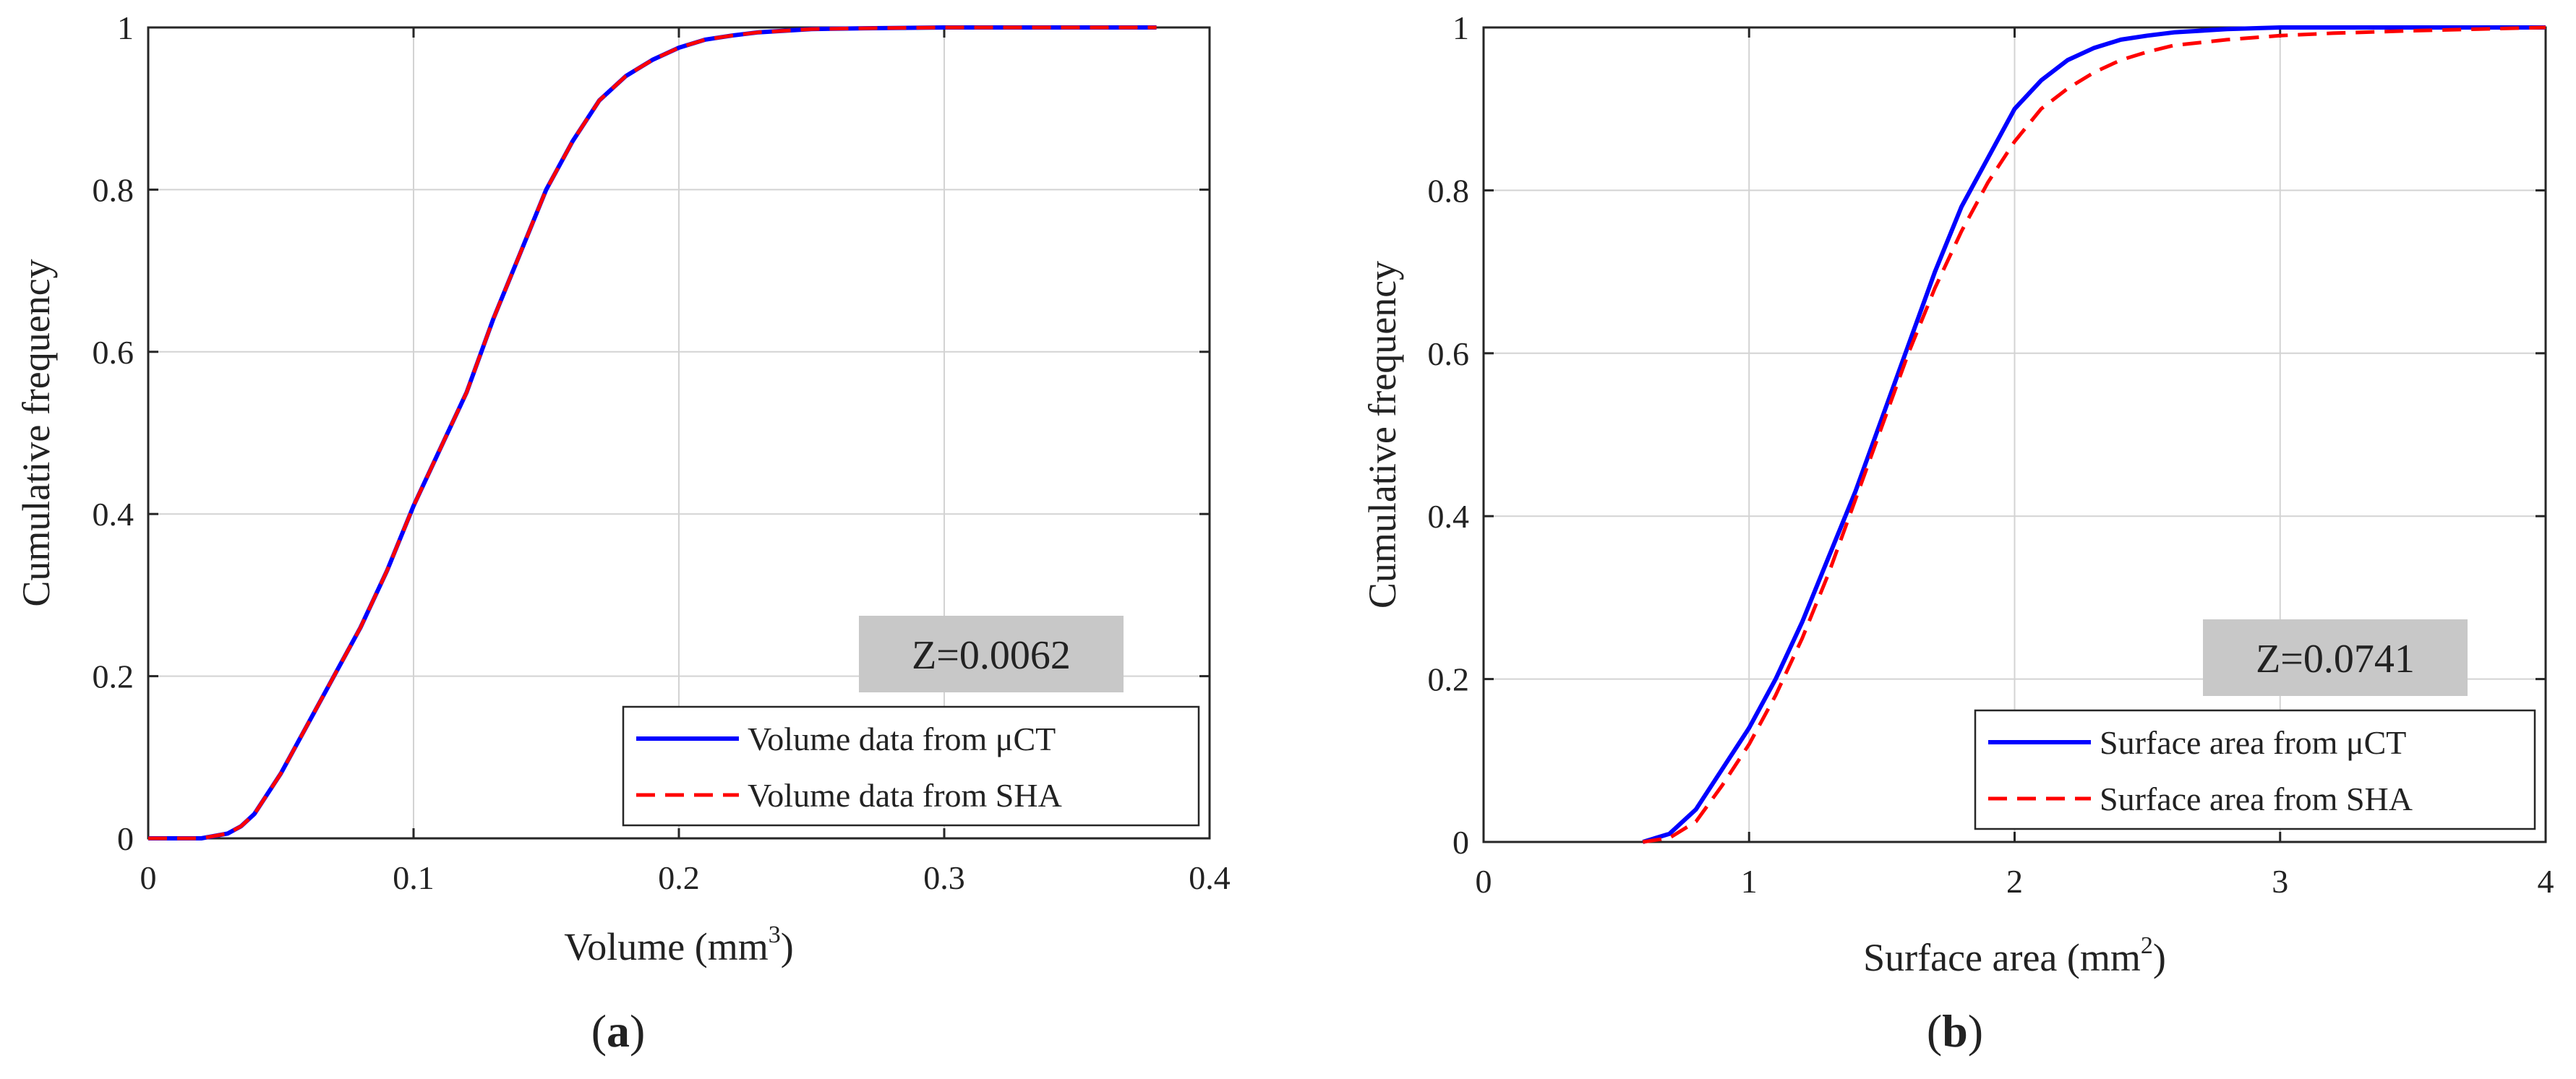 The image size is (2576, 1079). Describe the element at coordinates (1449, 353) in the screenshot. I see `chart-b-ytick-label: 0.6` at that location.